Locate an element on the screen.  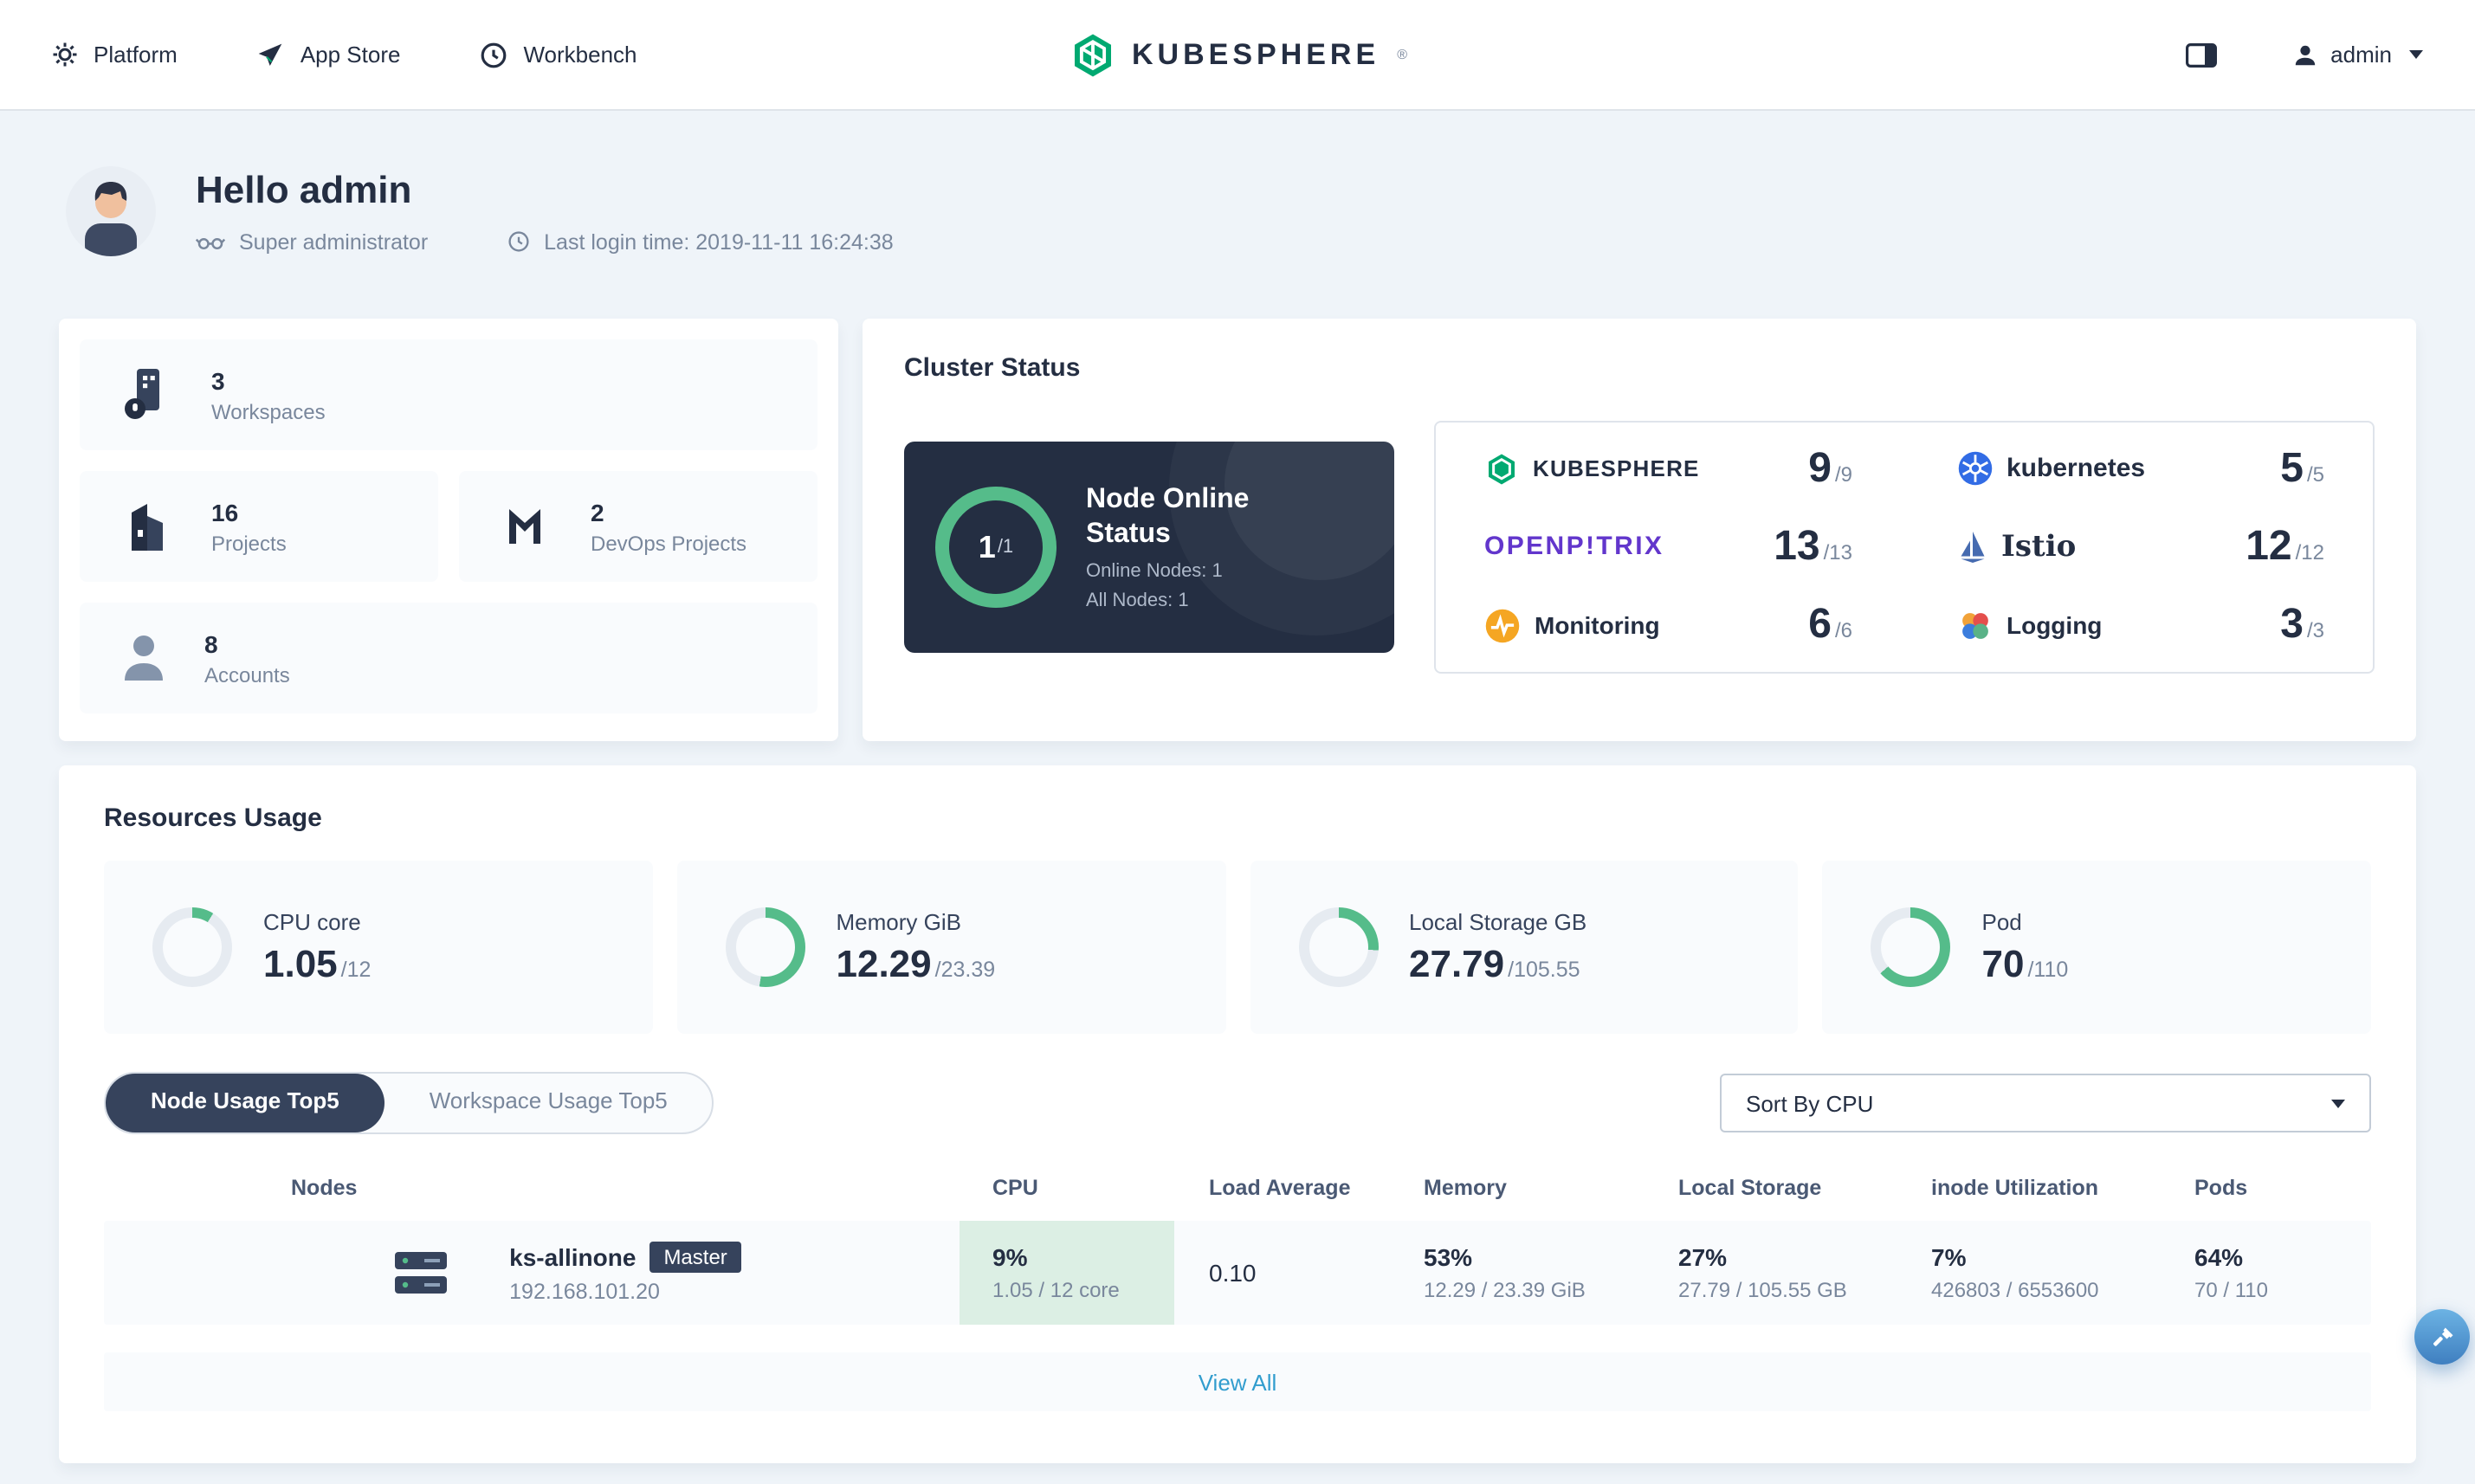
storage-percent: 27% is located at coordinates (1703, 1257).